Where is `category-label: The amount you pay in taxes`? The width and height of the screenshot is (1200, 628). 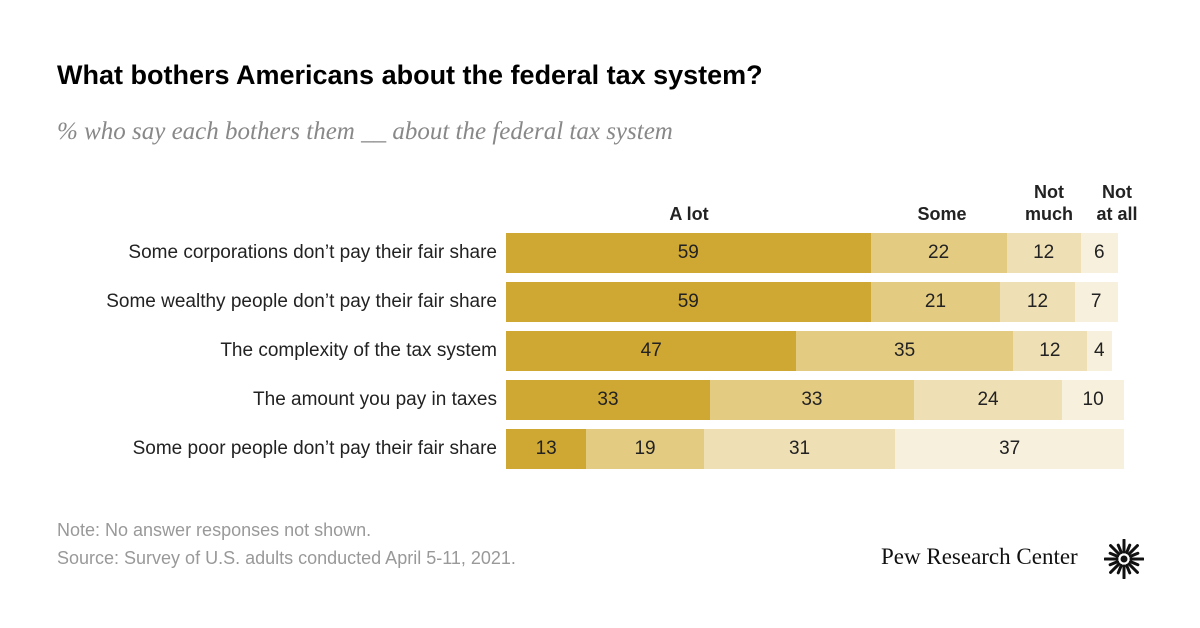 category-label: The amount you pay in taxes is located at coordinates (375, 399).